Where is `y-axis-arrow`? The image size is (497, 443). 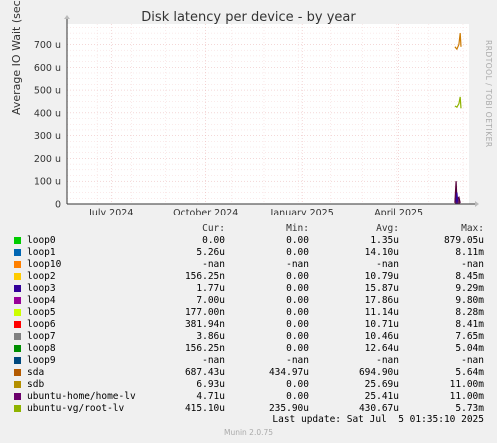 y-axis-arrow is located at coordinates (67, 17).